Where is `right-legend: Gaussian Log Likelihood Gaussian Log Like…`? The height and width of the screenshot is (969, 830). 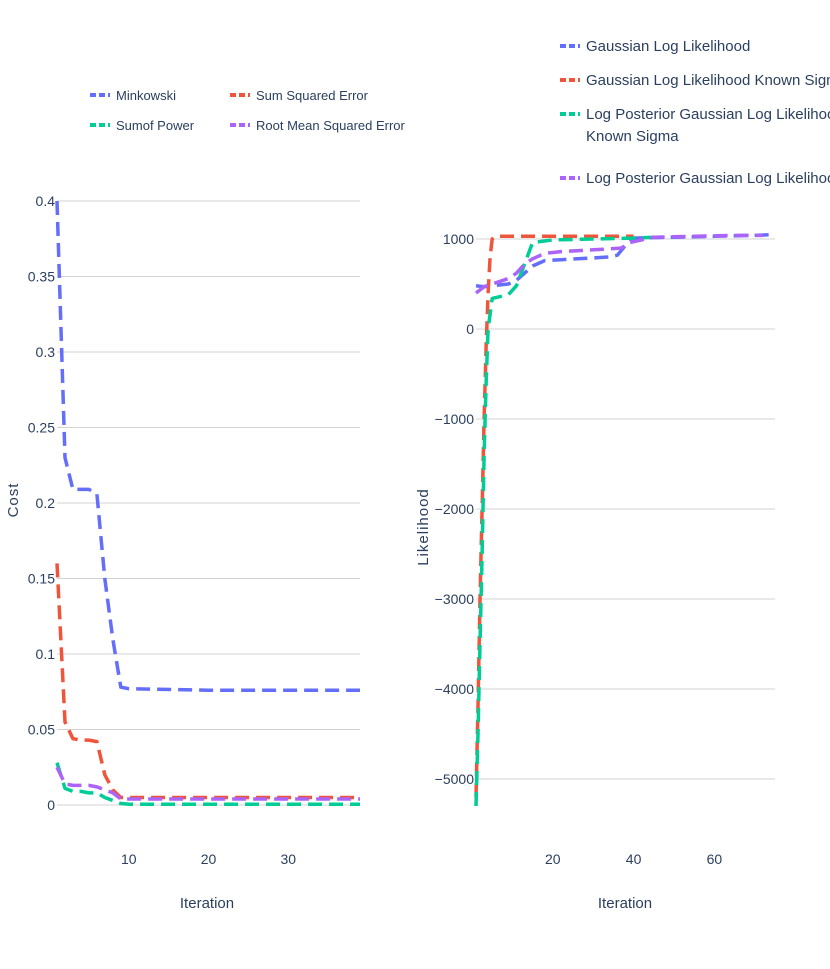 right-legend: Gaussian Log Likelihood Gaussian Log Like… is located at coordinates (695, 112).